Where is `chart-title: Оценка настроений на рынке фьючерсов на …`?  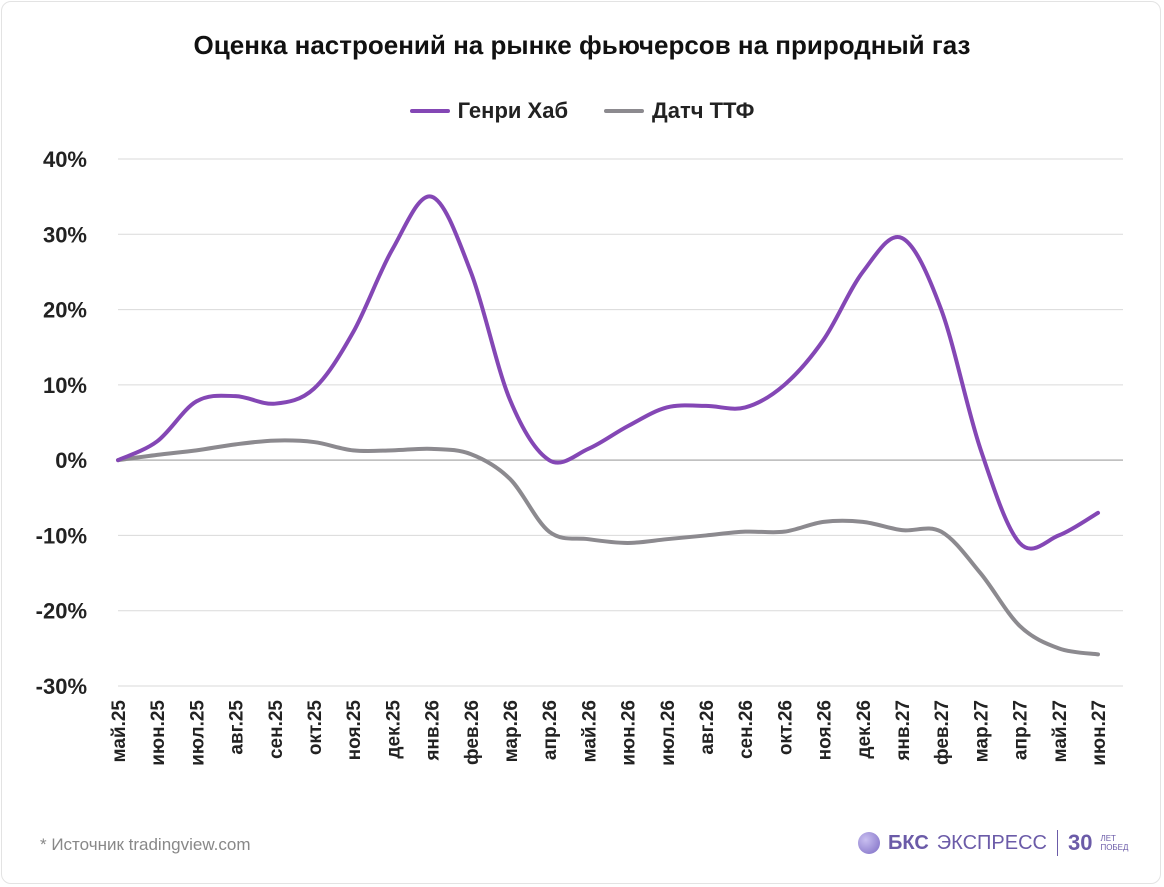 chart-title: Оценка настроений на рынке фьючерсов на … is located at coordinates (582, 45).